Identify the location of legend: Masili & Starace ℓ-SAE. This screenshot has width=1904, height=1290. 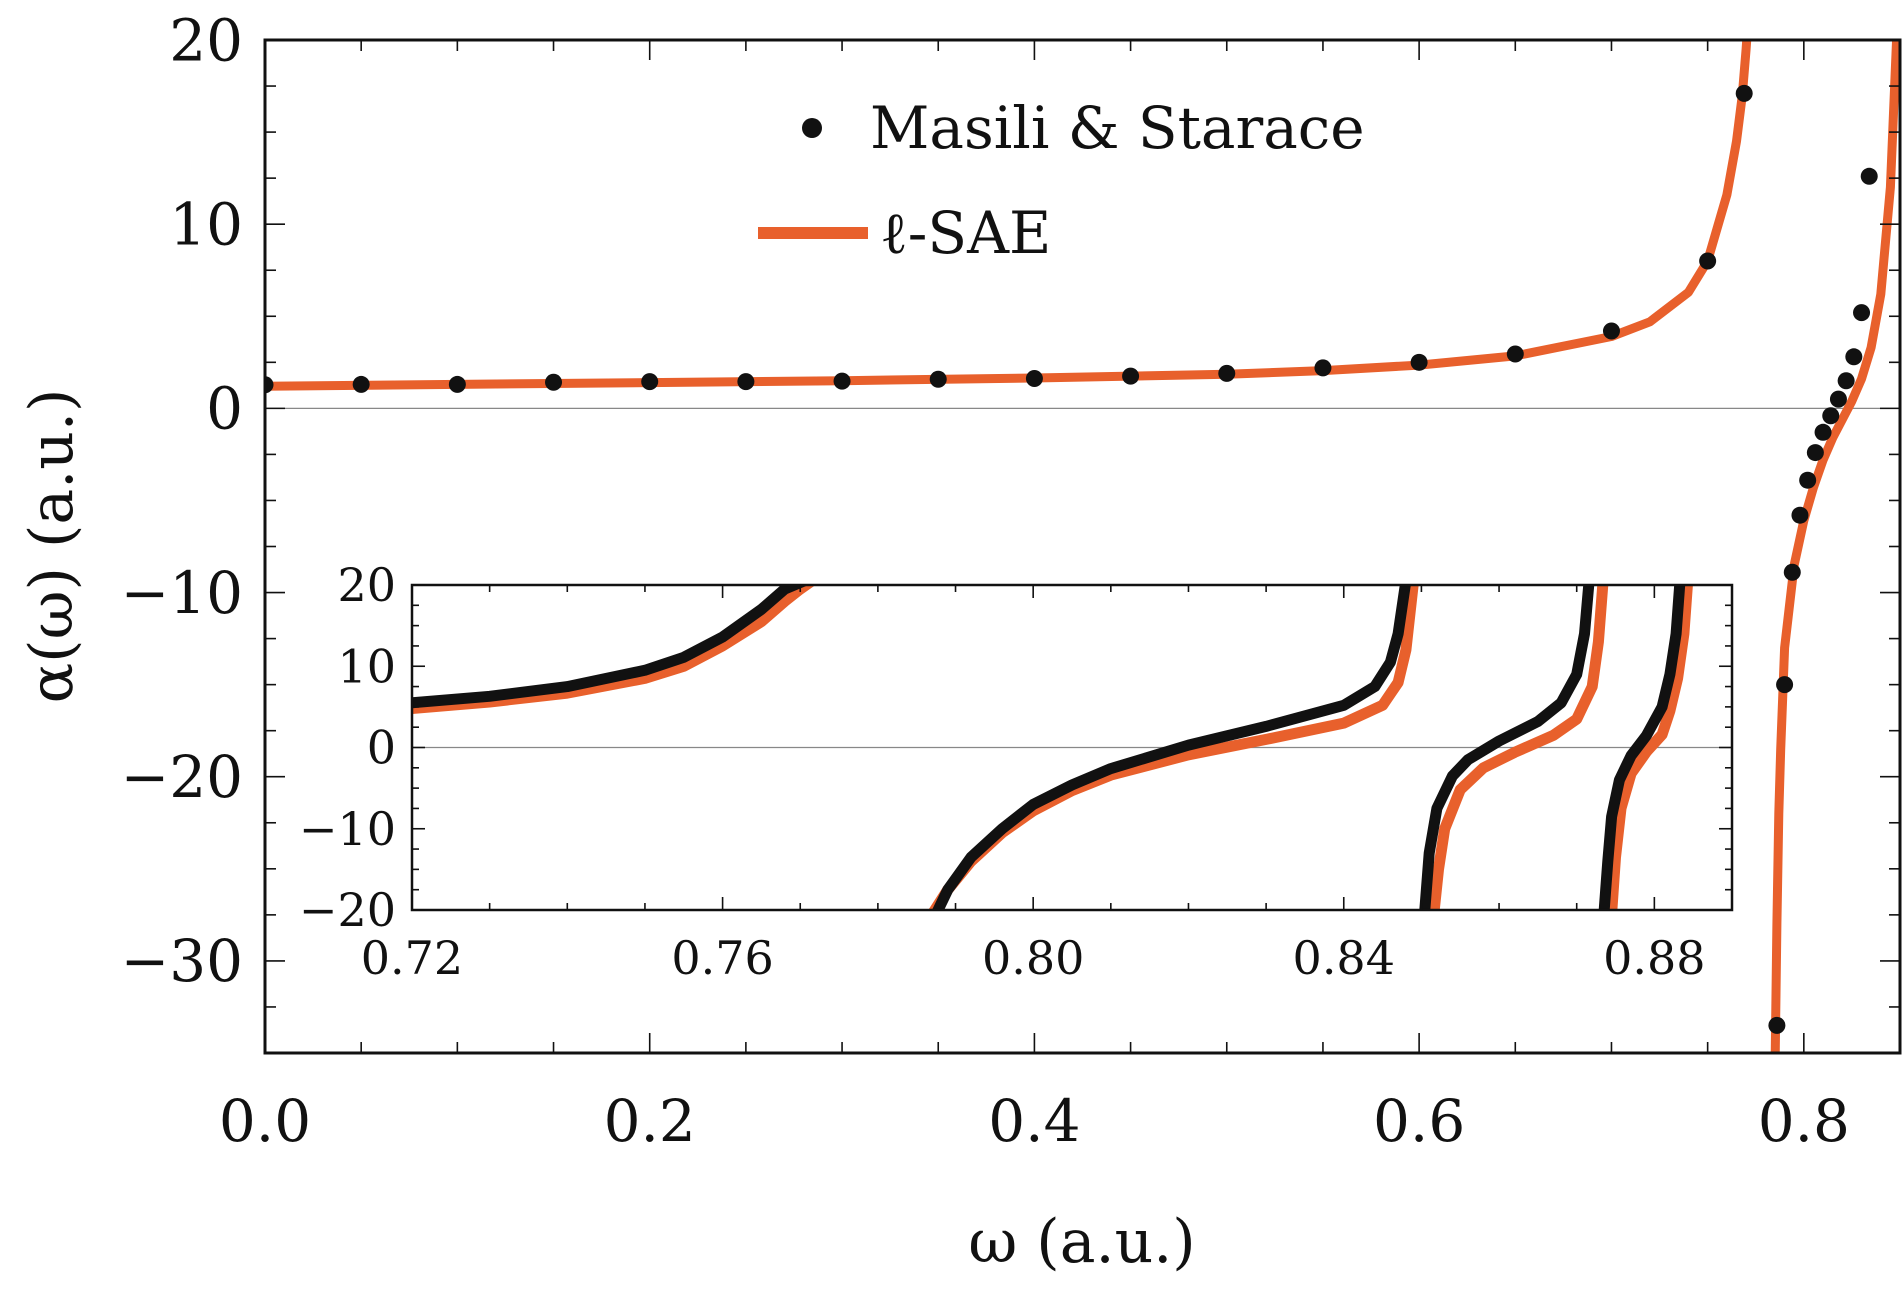
(1061, 180).